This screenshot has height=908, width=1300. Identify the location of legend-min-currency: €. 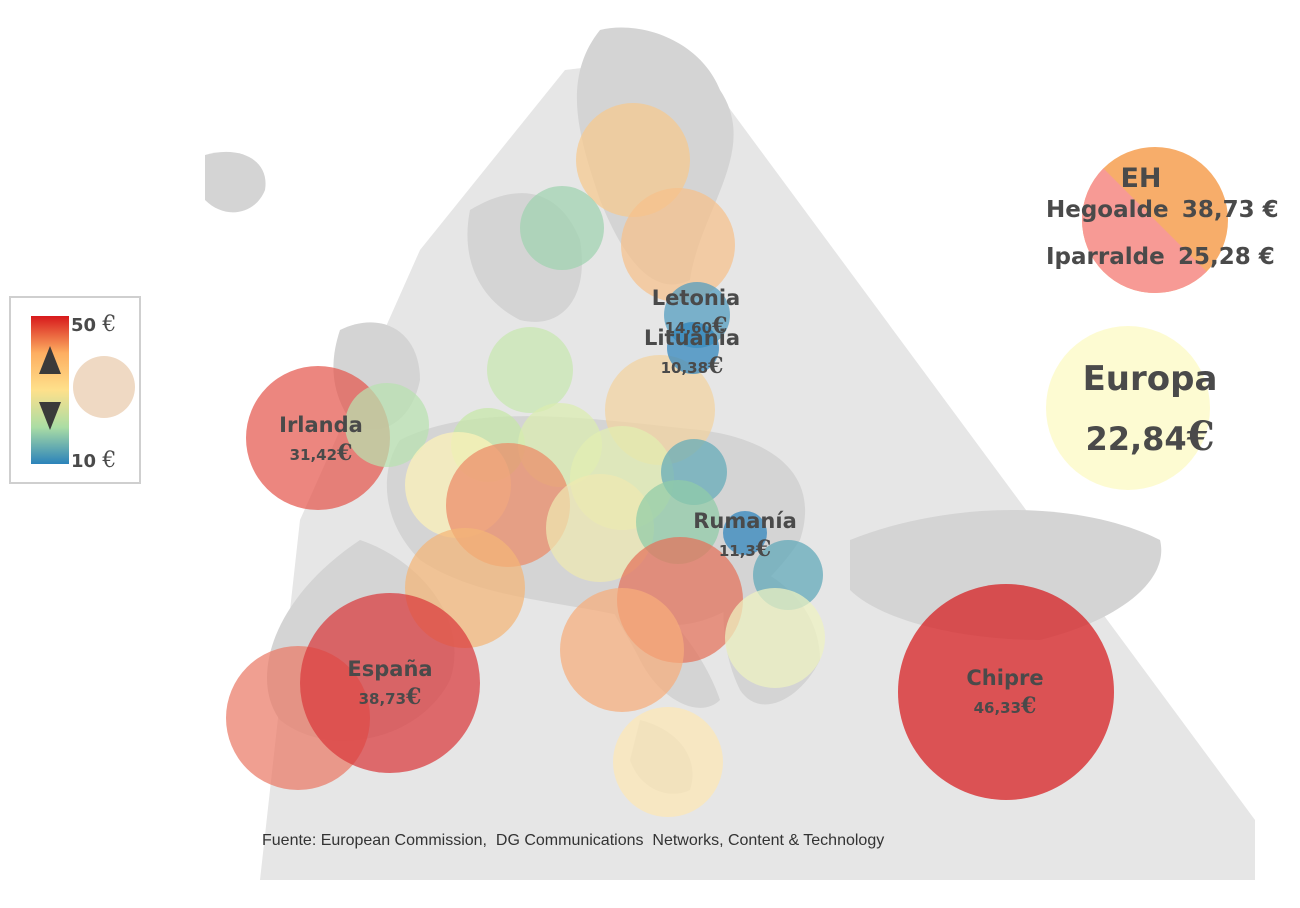
(109, 460).